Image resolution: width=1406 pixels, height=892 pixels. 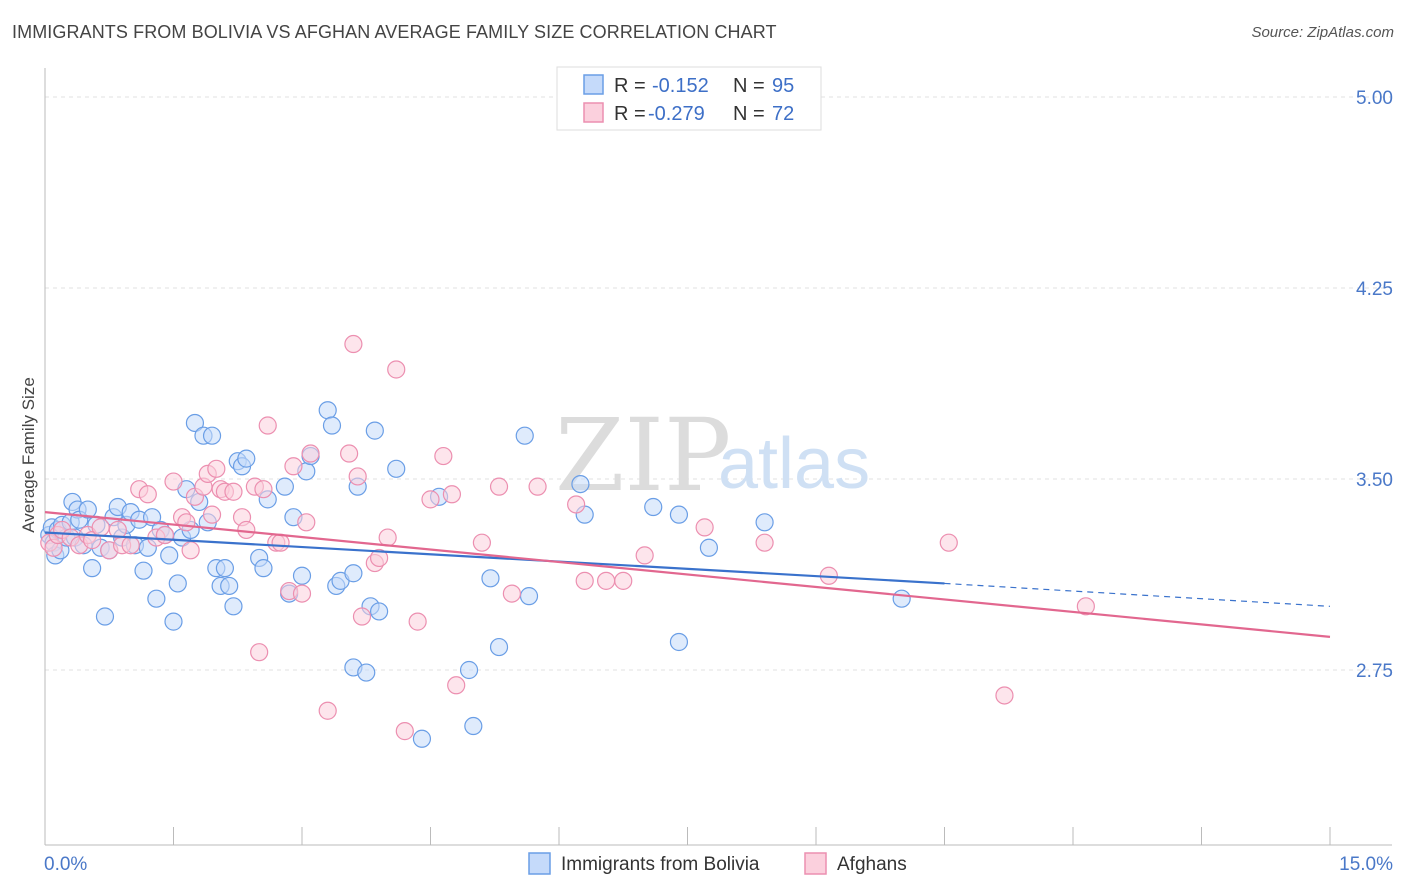 What do you see at coordinates (28, 455) in the screenshot?
I see `y-axis-title: Average Family Size` at bounding box center [28, 455].